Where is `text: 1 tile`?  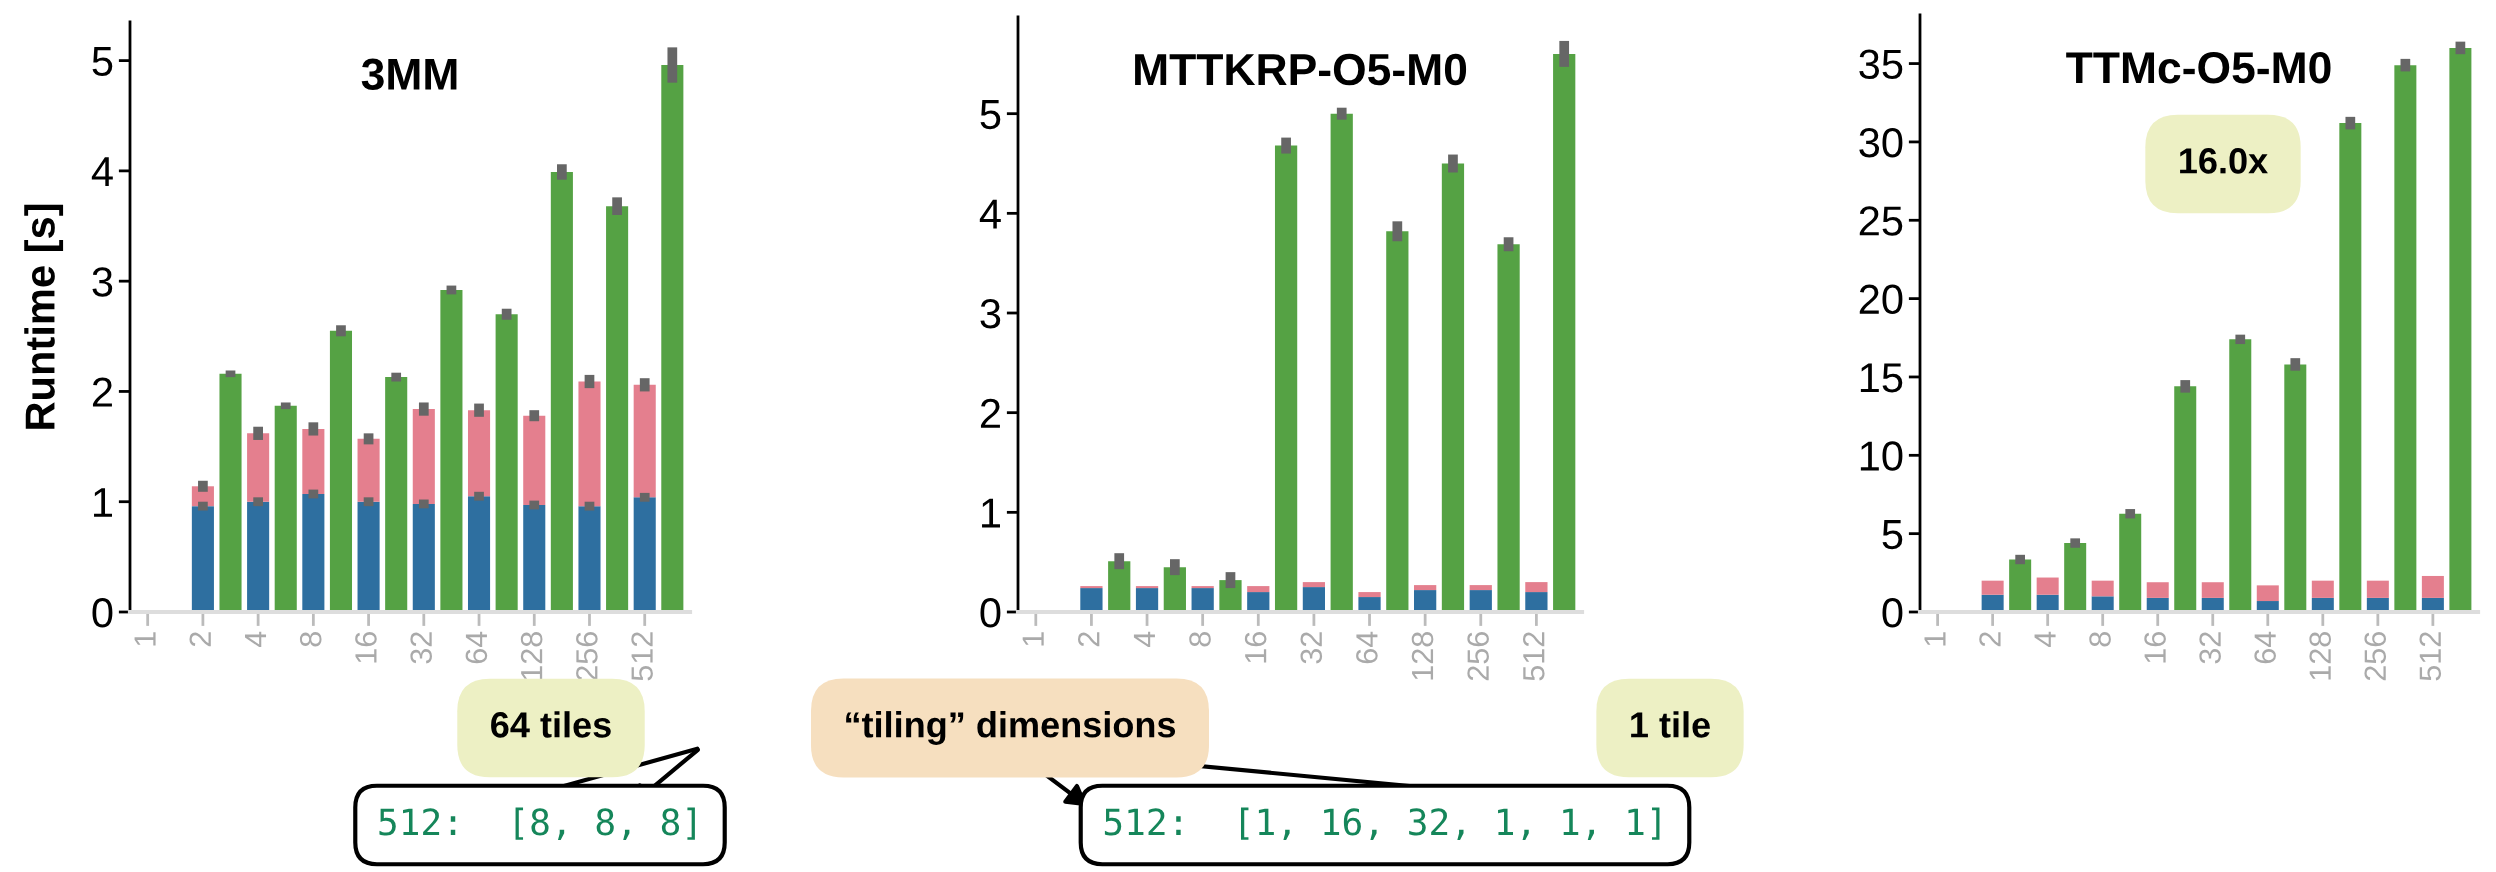 text: 1 tile is located at coordinates (1670, 724).